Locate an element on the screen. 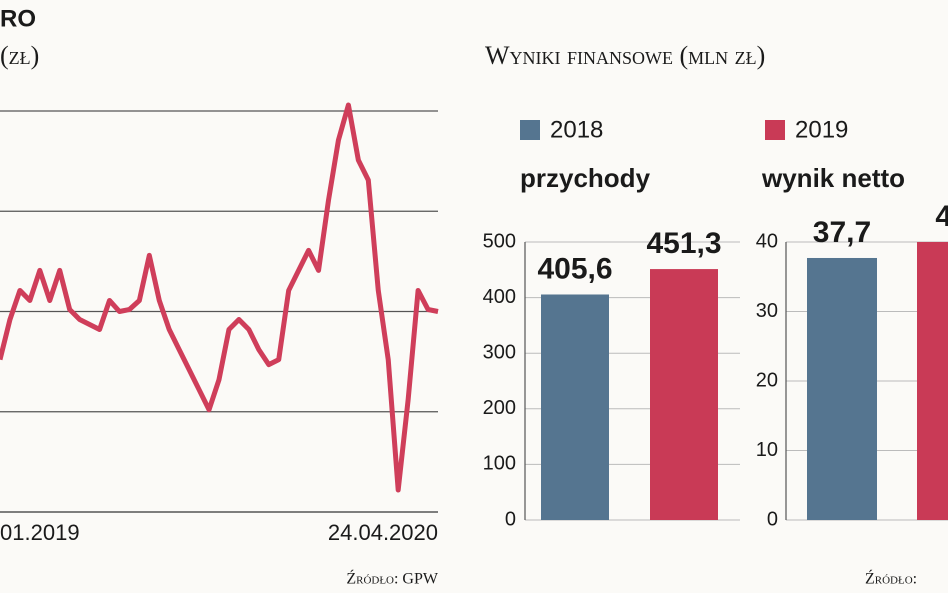 The height and width of the screenshot is (593, 948). value-label: 37,7 is located at coordinates (842, 232).